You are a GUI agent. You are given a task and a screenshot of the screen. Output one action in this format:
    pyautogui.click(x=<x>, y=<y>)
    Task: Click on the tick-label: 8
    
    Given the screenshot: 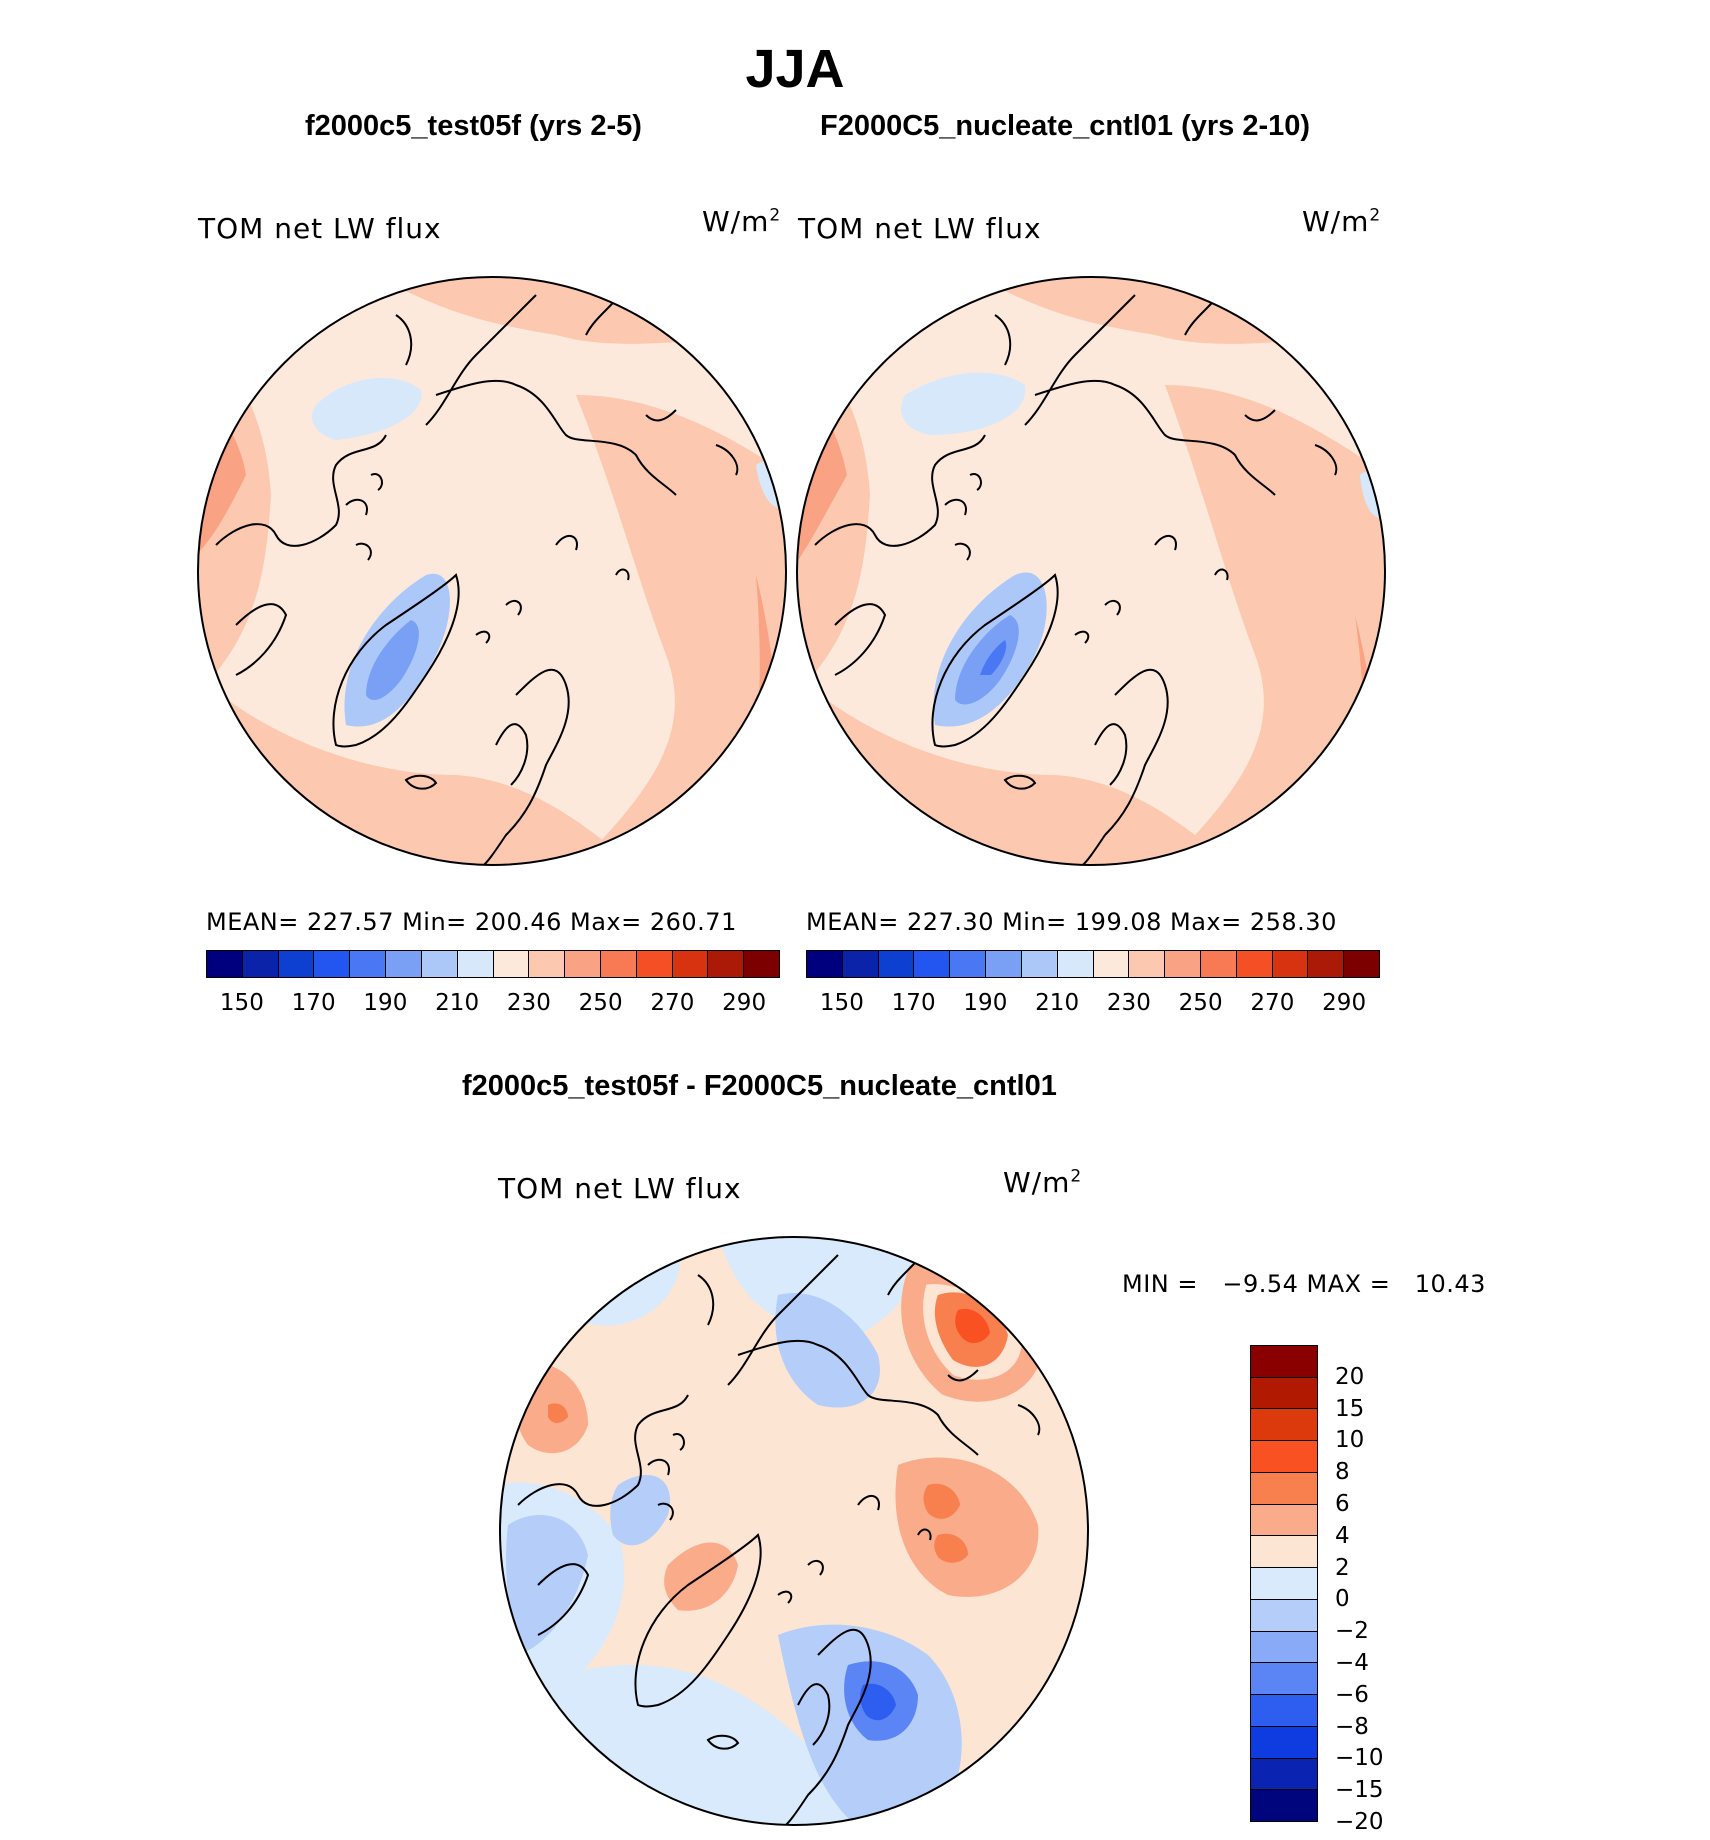 What is the action you would take?
    pyautogui.click(x=1342, y=1472)
    